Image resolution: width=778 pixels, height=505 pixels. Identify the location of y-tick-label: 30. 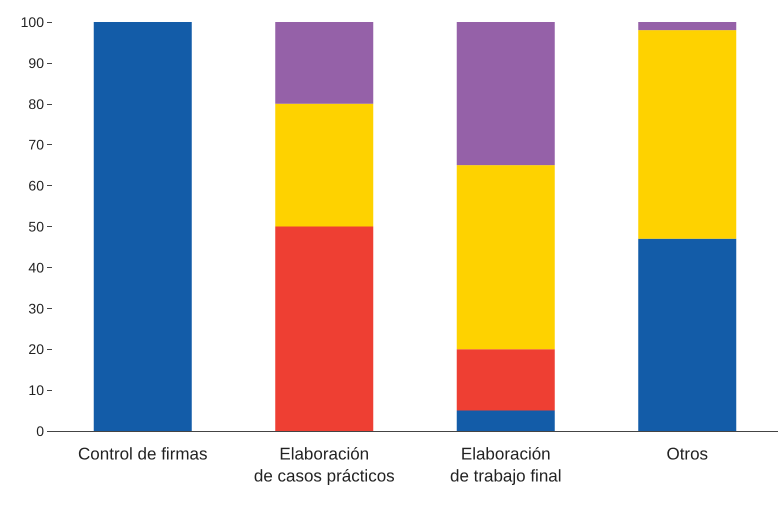
(36, 308).